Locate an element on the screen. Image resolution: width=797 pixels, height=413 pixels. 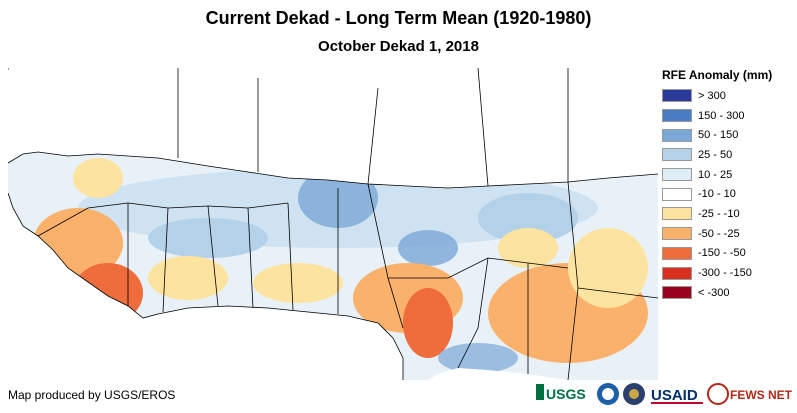
usaid-logo-text: USAID is located at coordinates (674, 395).